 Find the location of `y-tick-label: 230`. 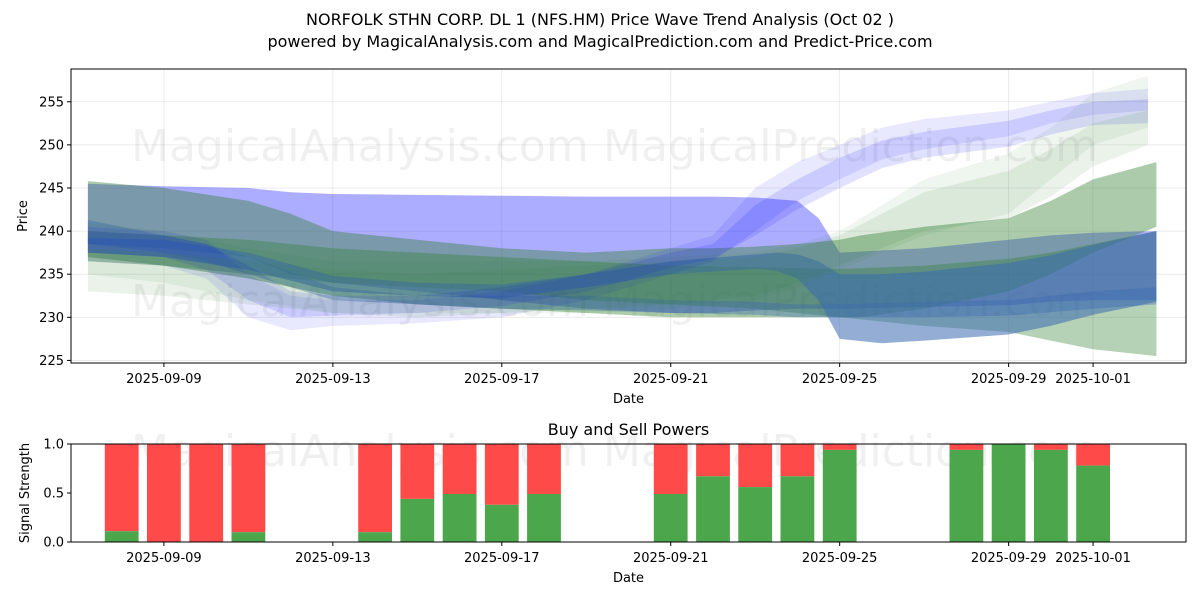

y-tick-label: 230 is located at coordinates (51, 318).